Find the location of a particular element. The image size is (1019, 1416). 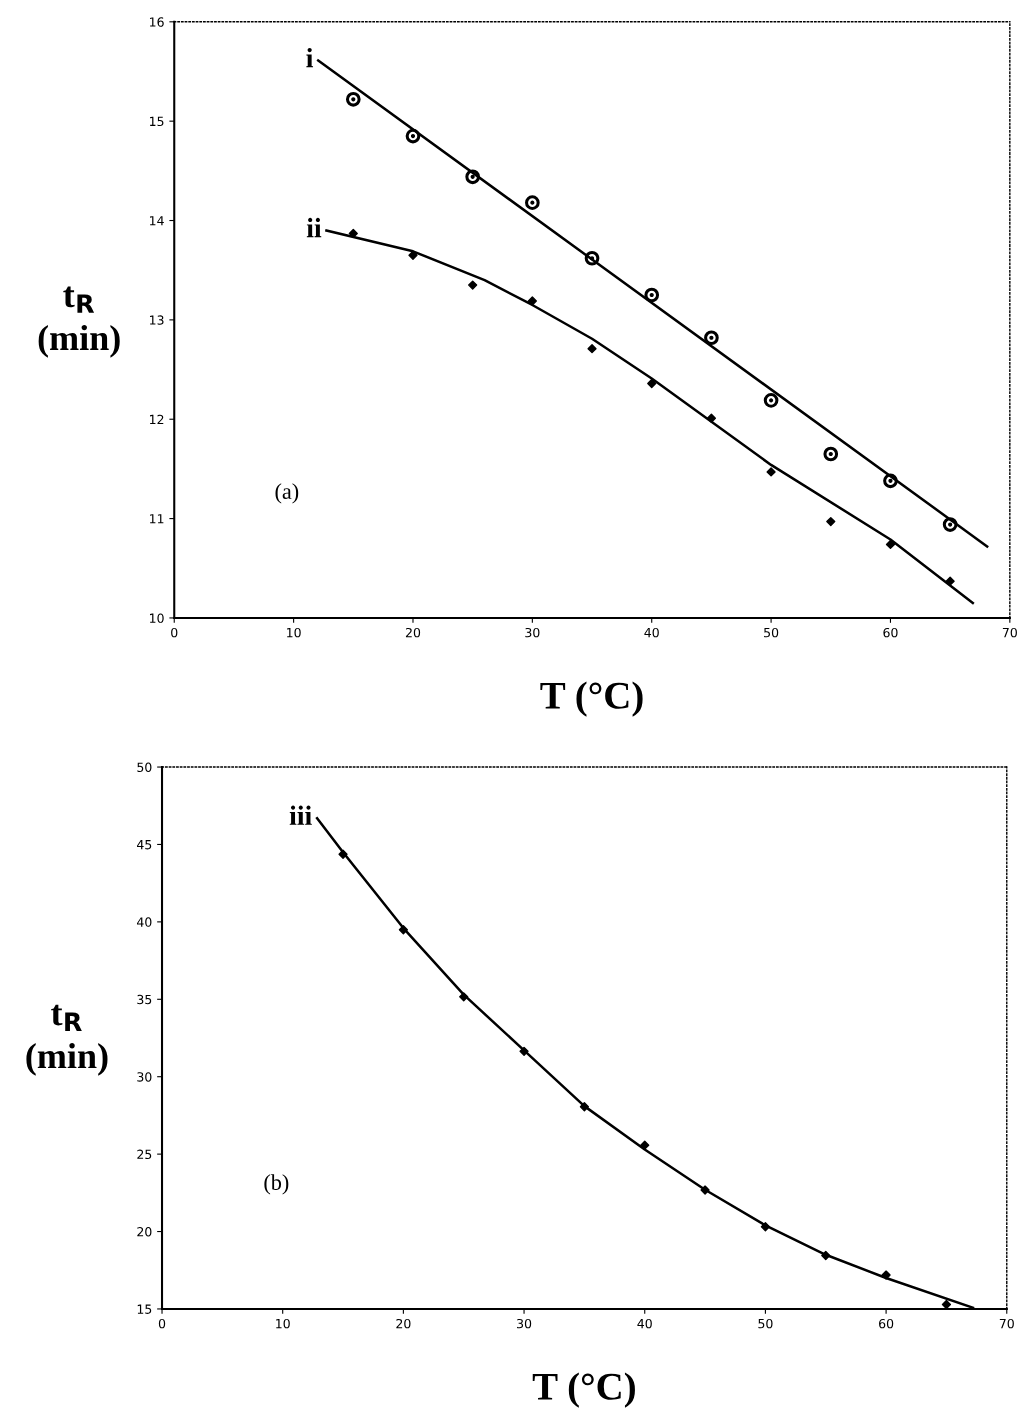

series-label: ii is located at coordinates (314, 227).